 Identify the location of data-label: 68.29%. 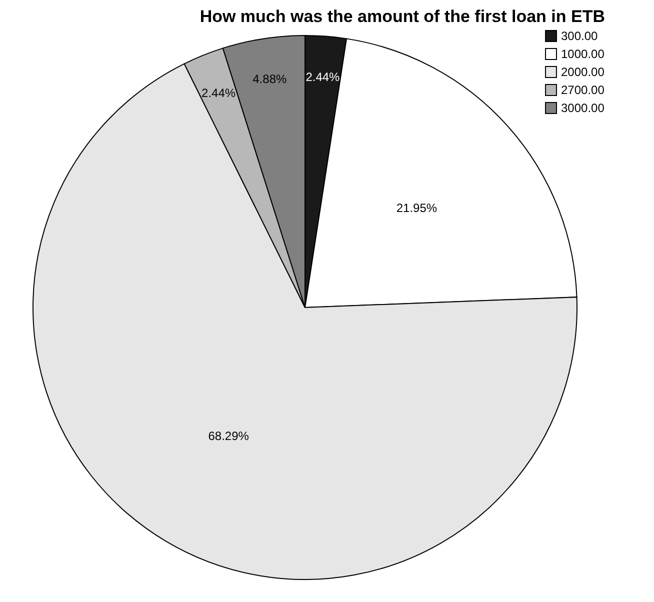
(229, 436).